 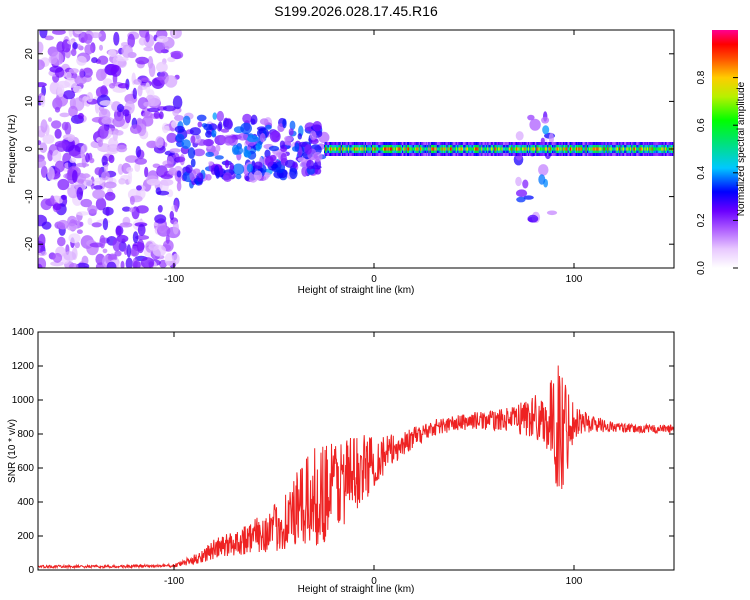 I want to click on y-tick-label: -20, so click(x=29, y=244).